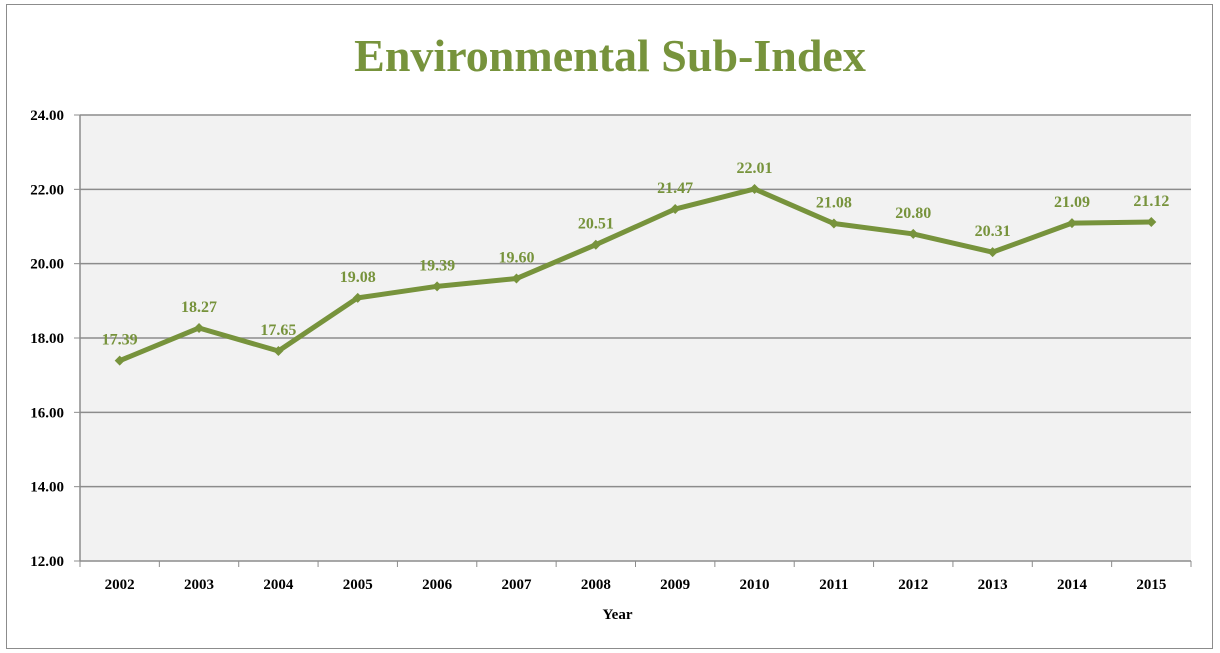 The height and width of the screenshot is (653, 1220). Describe the element at coordinates (755, 585) in the screenshot. I see `x-tick-label: 2010` at that location.